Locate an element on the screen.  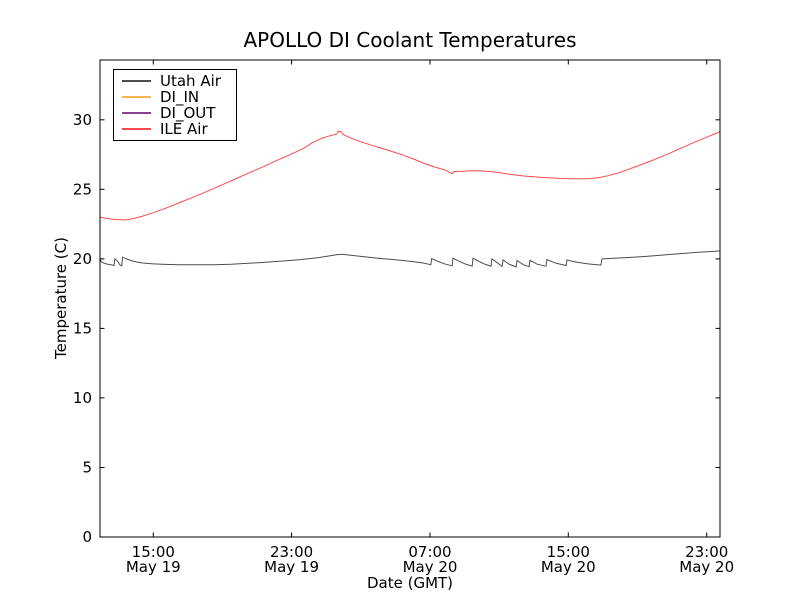
y-tick-label: 15 is located at coordinates (82, 328).